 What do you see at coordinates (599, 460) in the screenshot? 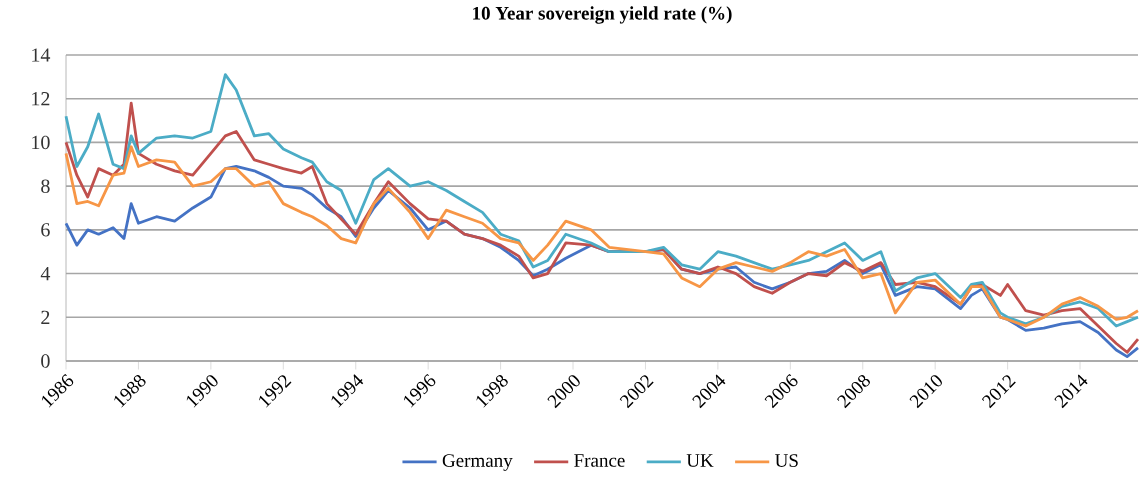
I see `legend-label: France` at bounding box center [599, 460].